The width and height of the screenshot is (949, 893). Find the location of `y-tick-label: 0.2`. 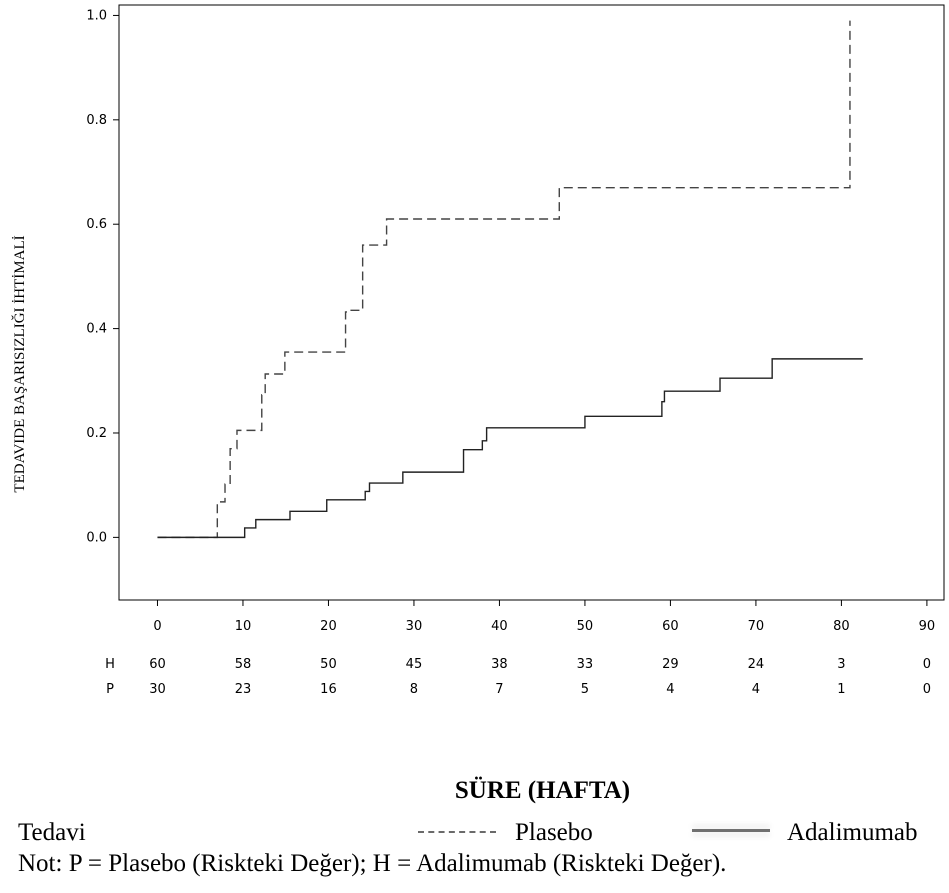

y-tick-label: 0.2 is located at coordinates (96, 433).